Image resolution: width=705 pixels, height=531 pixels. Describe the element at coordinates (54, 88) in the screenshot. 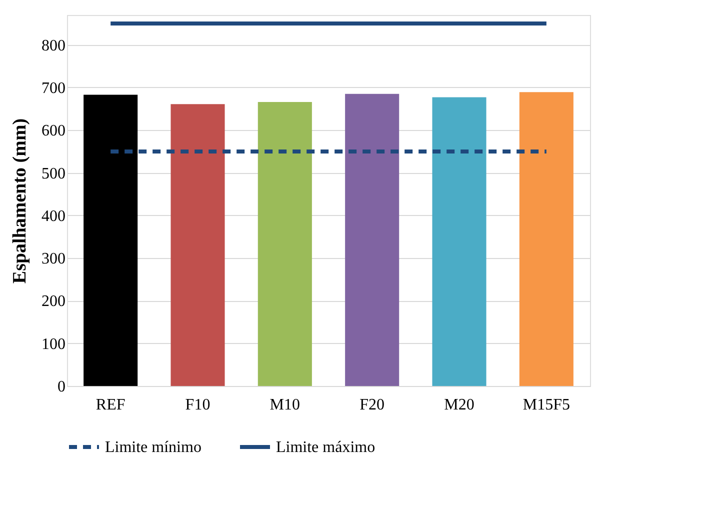

I see `y-tick-label: 700` at that location.